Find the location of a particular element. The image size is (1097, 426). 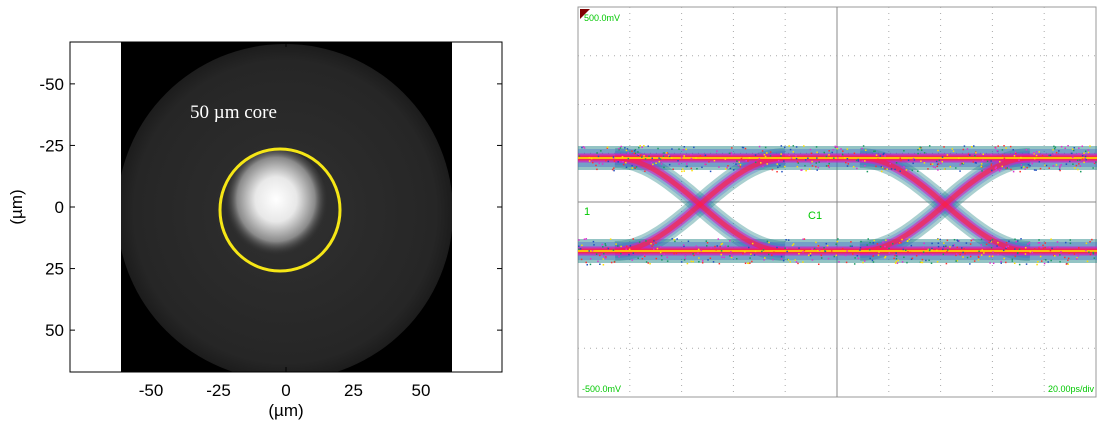

bottom-label: -500.0mV is located at coordinates (601, 389).